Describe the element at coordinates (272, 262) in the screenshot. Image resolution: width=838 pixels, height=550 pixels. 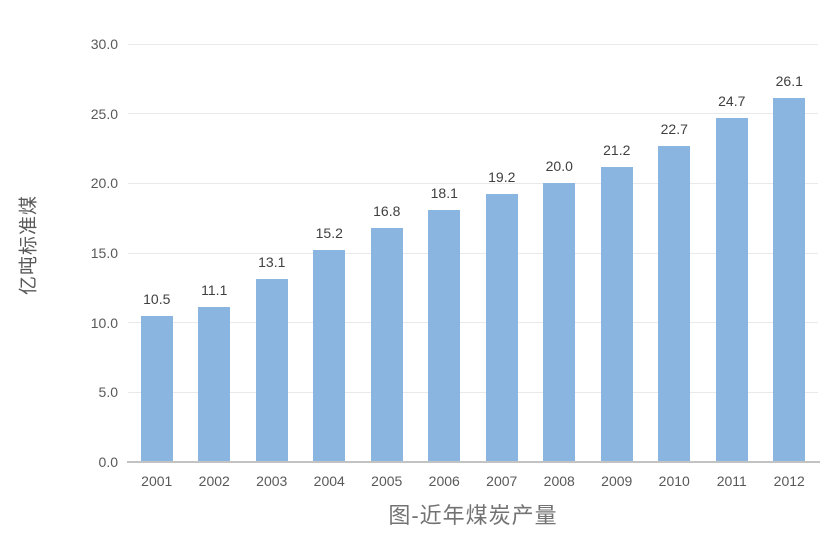
I see `bar-value-label: 13.1` at that location.